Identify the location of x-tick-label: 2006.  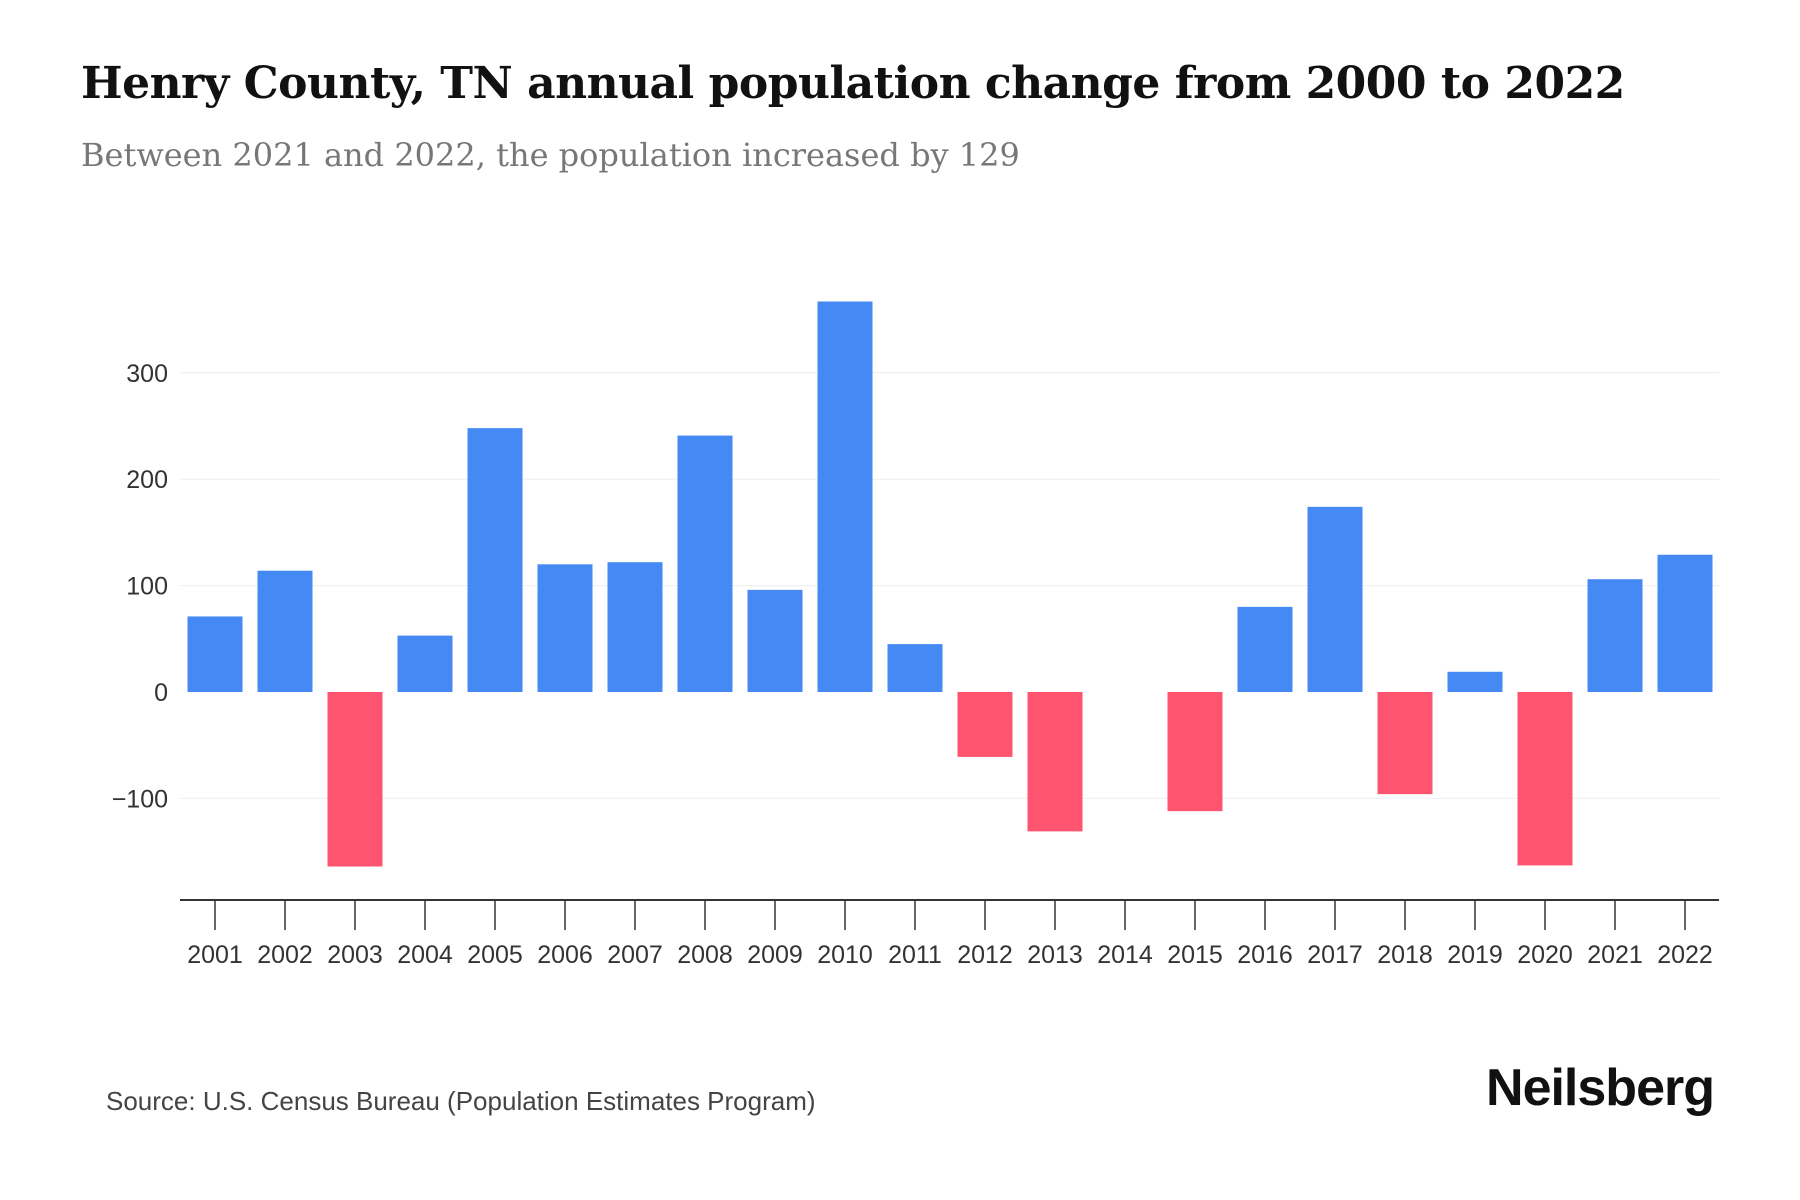
(565, 955).